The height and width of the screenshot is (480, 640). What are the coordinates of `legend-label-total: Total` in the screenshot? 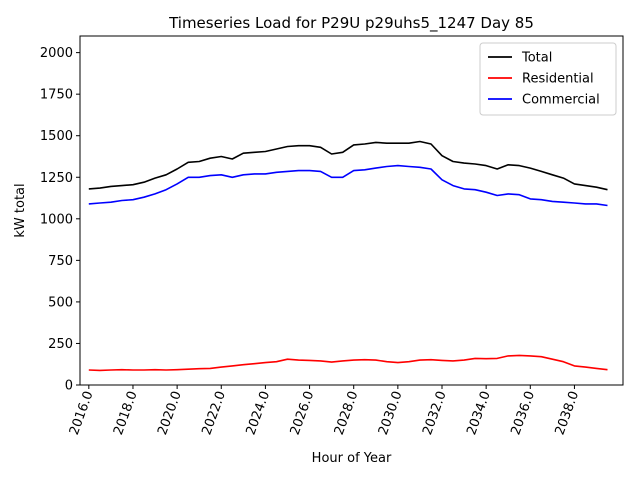 It's located at (536, 58).